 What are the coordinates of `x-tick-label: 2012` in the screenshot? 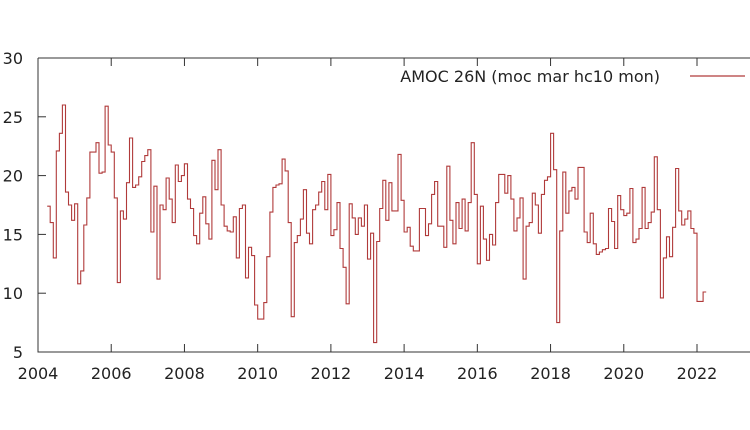 It's located at (331, 373).